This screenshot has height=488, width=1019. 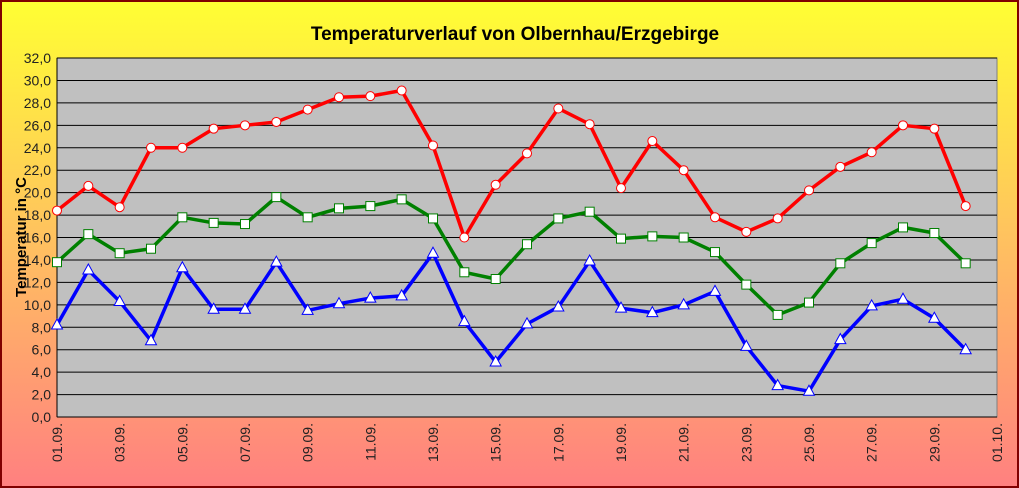 I want to click on y-tick-label: 2,0, so click(x=42, y=395).